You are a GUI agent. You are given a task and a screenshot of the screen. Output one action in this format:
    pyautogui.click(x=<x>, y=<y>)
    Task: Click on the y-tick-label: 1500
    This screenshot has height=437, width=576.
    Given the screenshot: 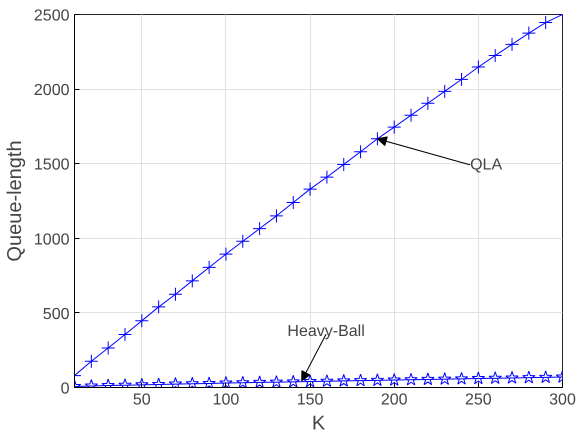 What is the action you would take?
    pyautogui.click(x=52, y=165)
    